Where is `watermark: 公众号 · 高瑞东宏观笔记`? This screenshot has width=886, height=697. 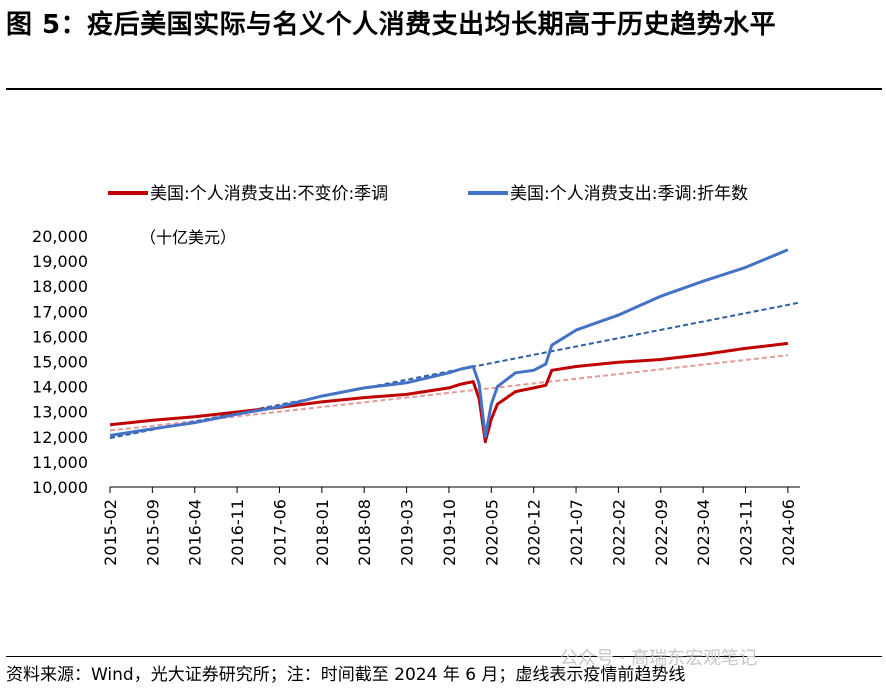
watermark: 公众号 · 高瑞东宏观笔记 is located at coordinates (659, 658).